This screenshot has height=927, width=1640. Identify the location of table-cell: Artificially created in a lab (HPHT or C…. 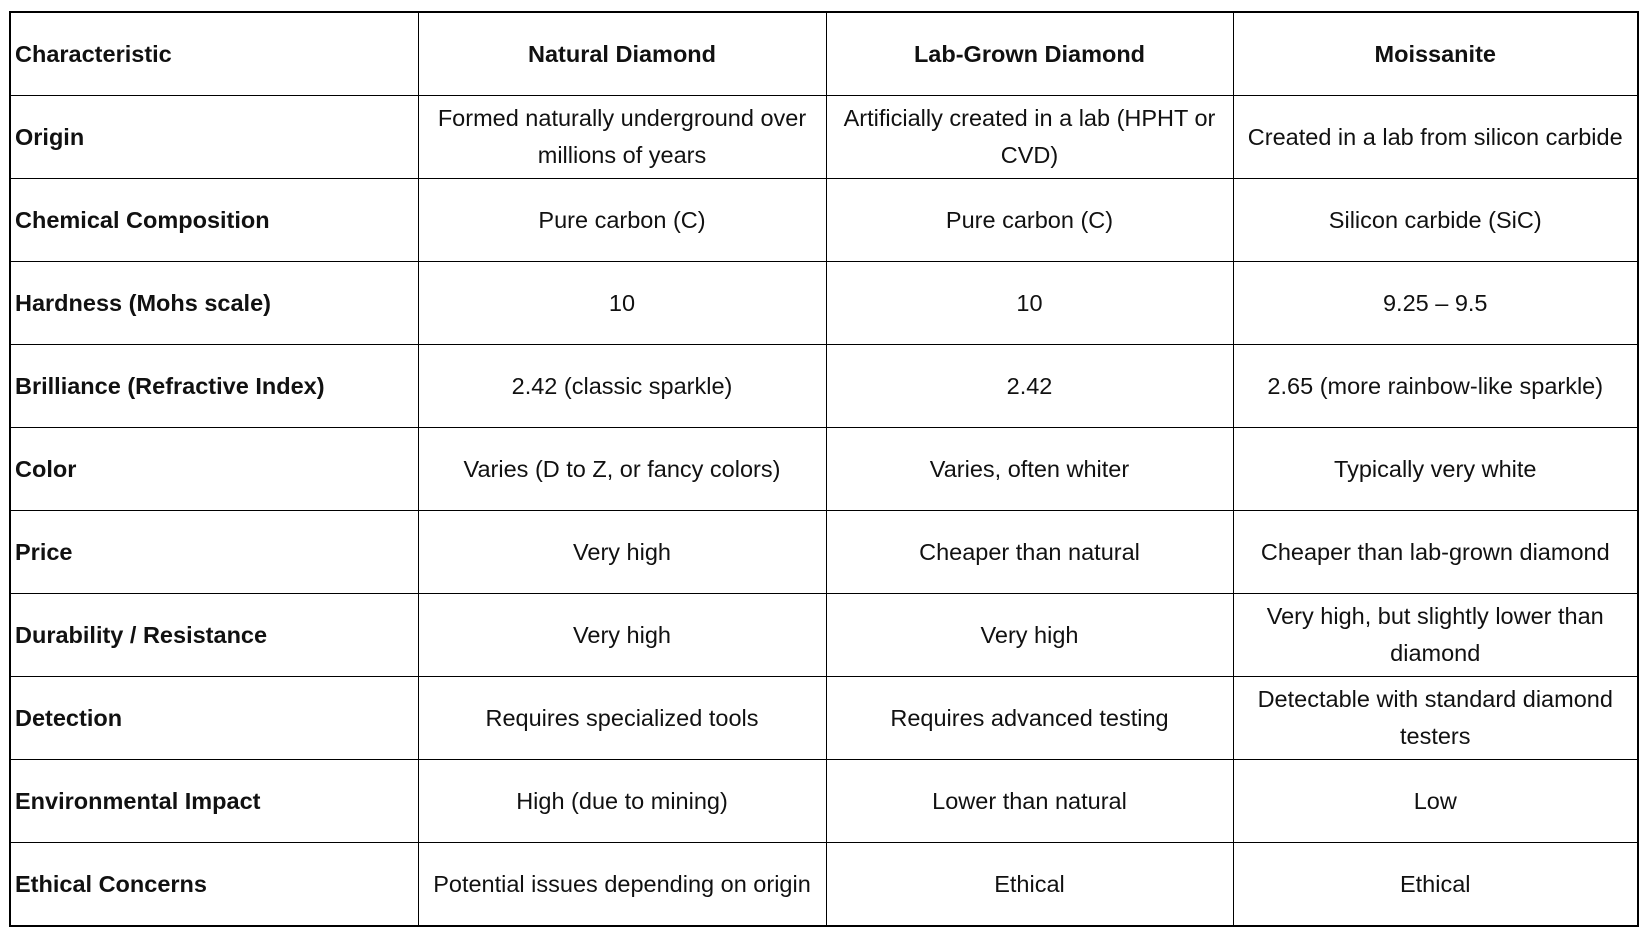
(1029, 137).